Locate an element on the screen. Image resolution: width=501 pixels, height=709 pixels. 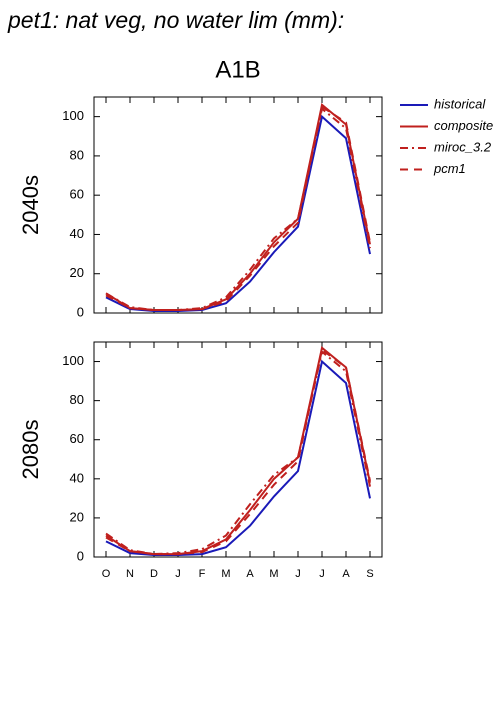
legend-label: historical is located at coordinates (460, 103).